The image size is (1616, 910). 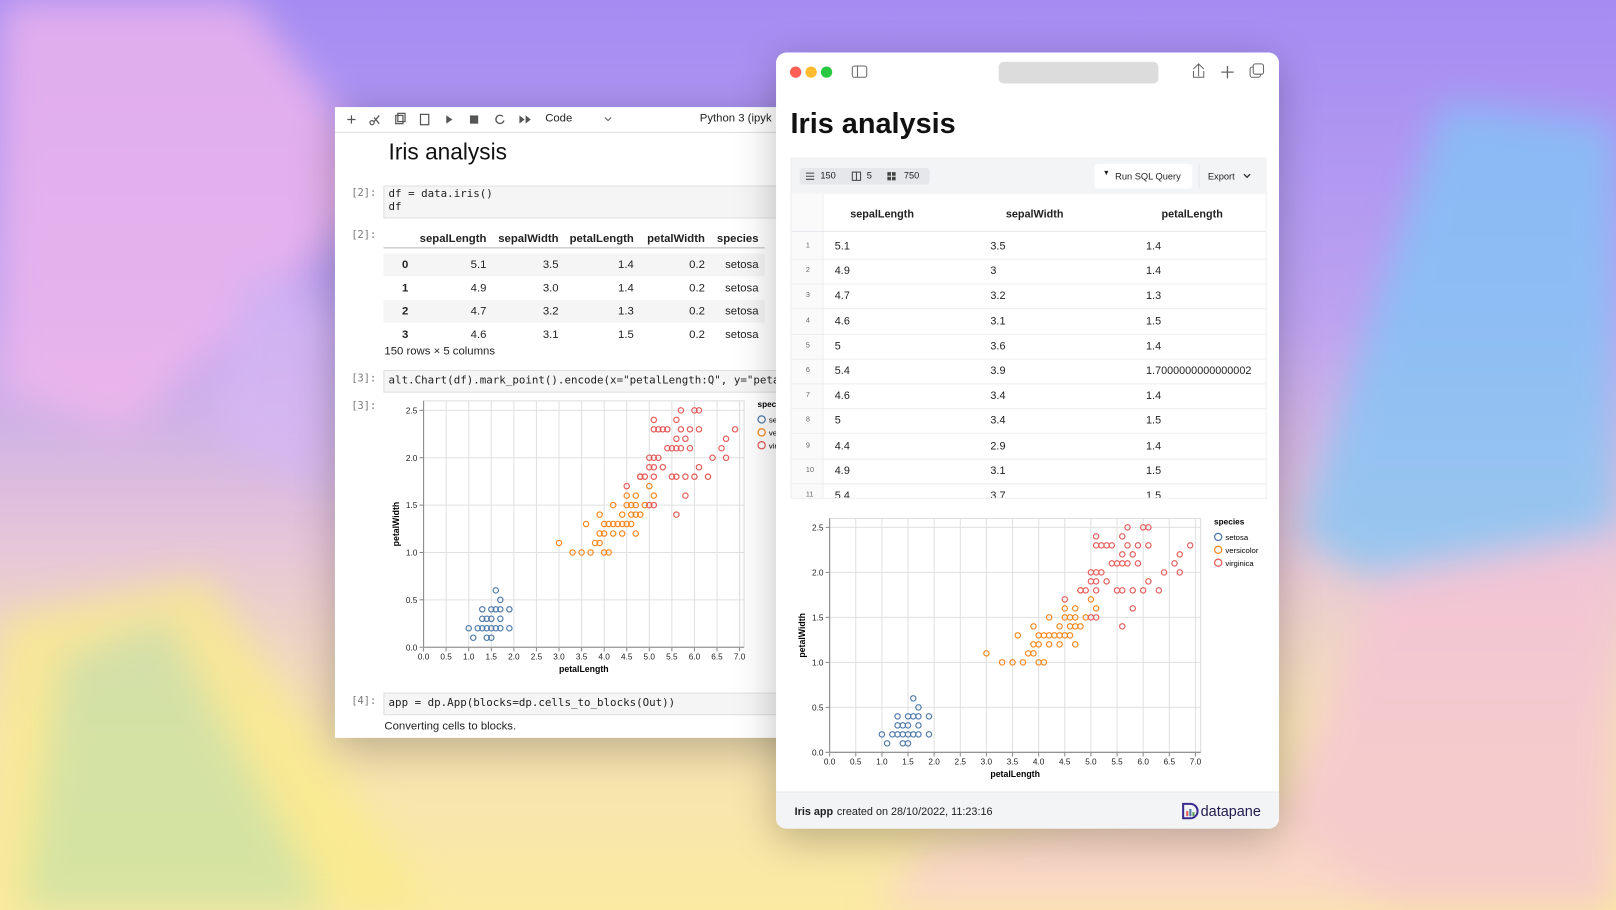 I want to click on row-border, so click(x=1028, y=359).